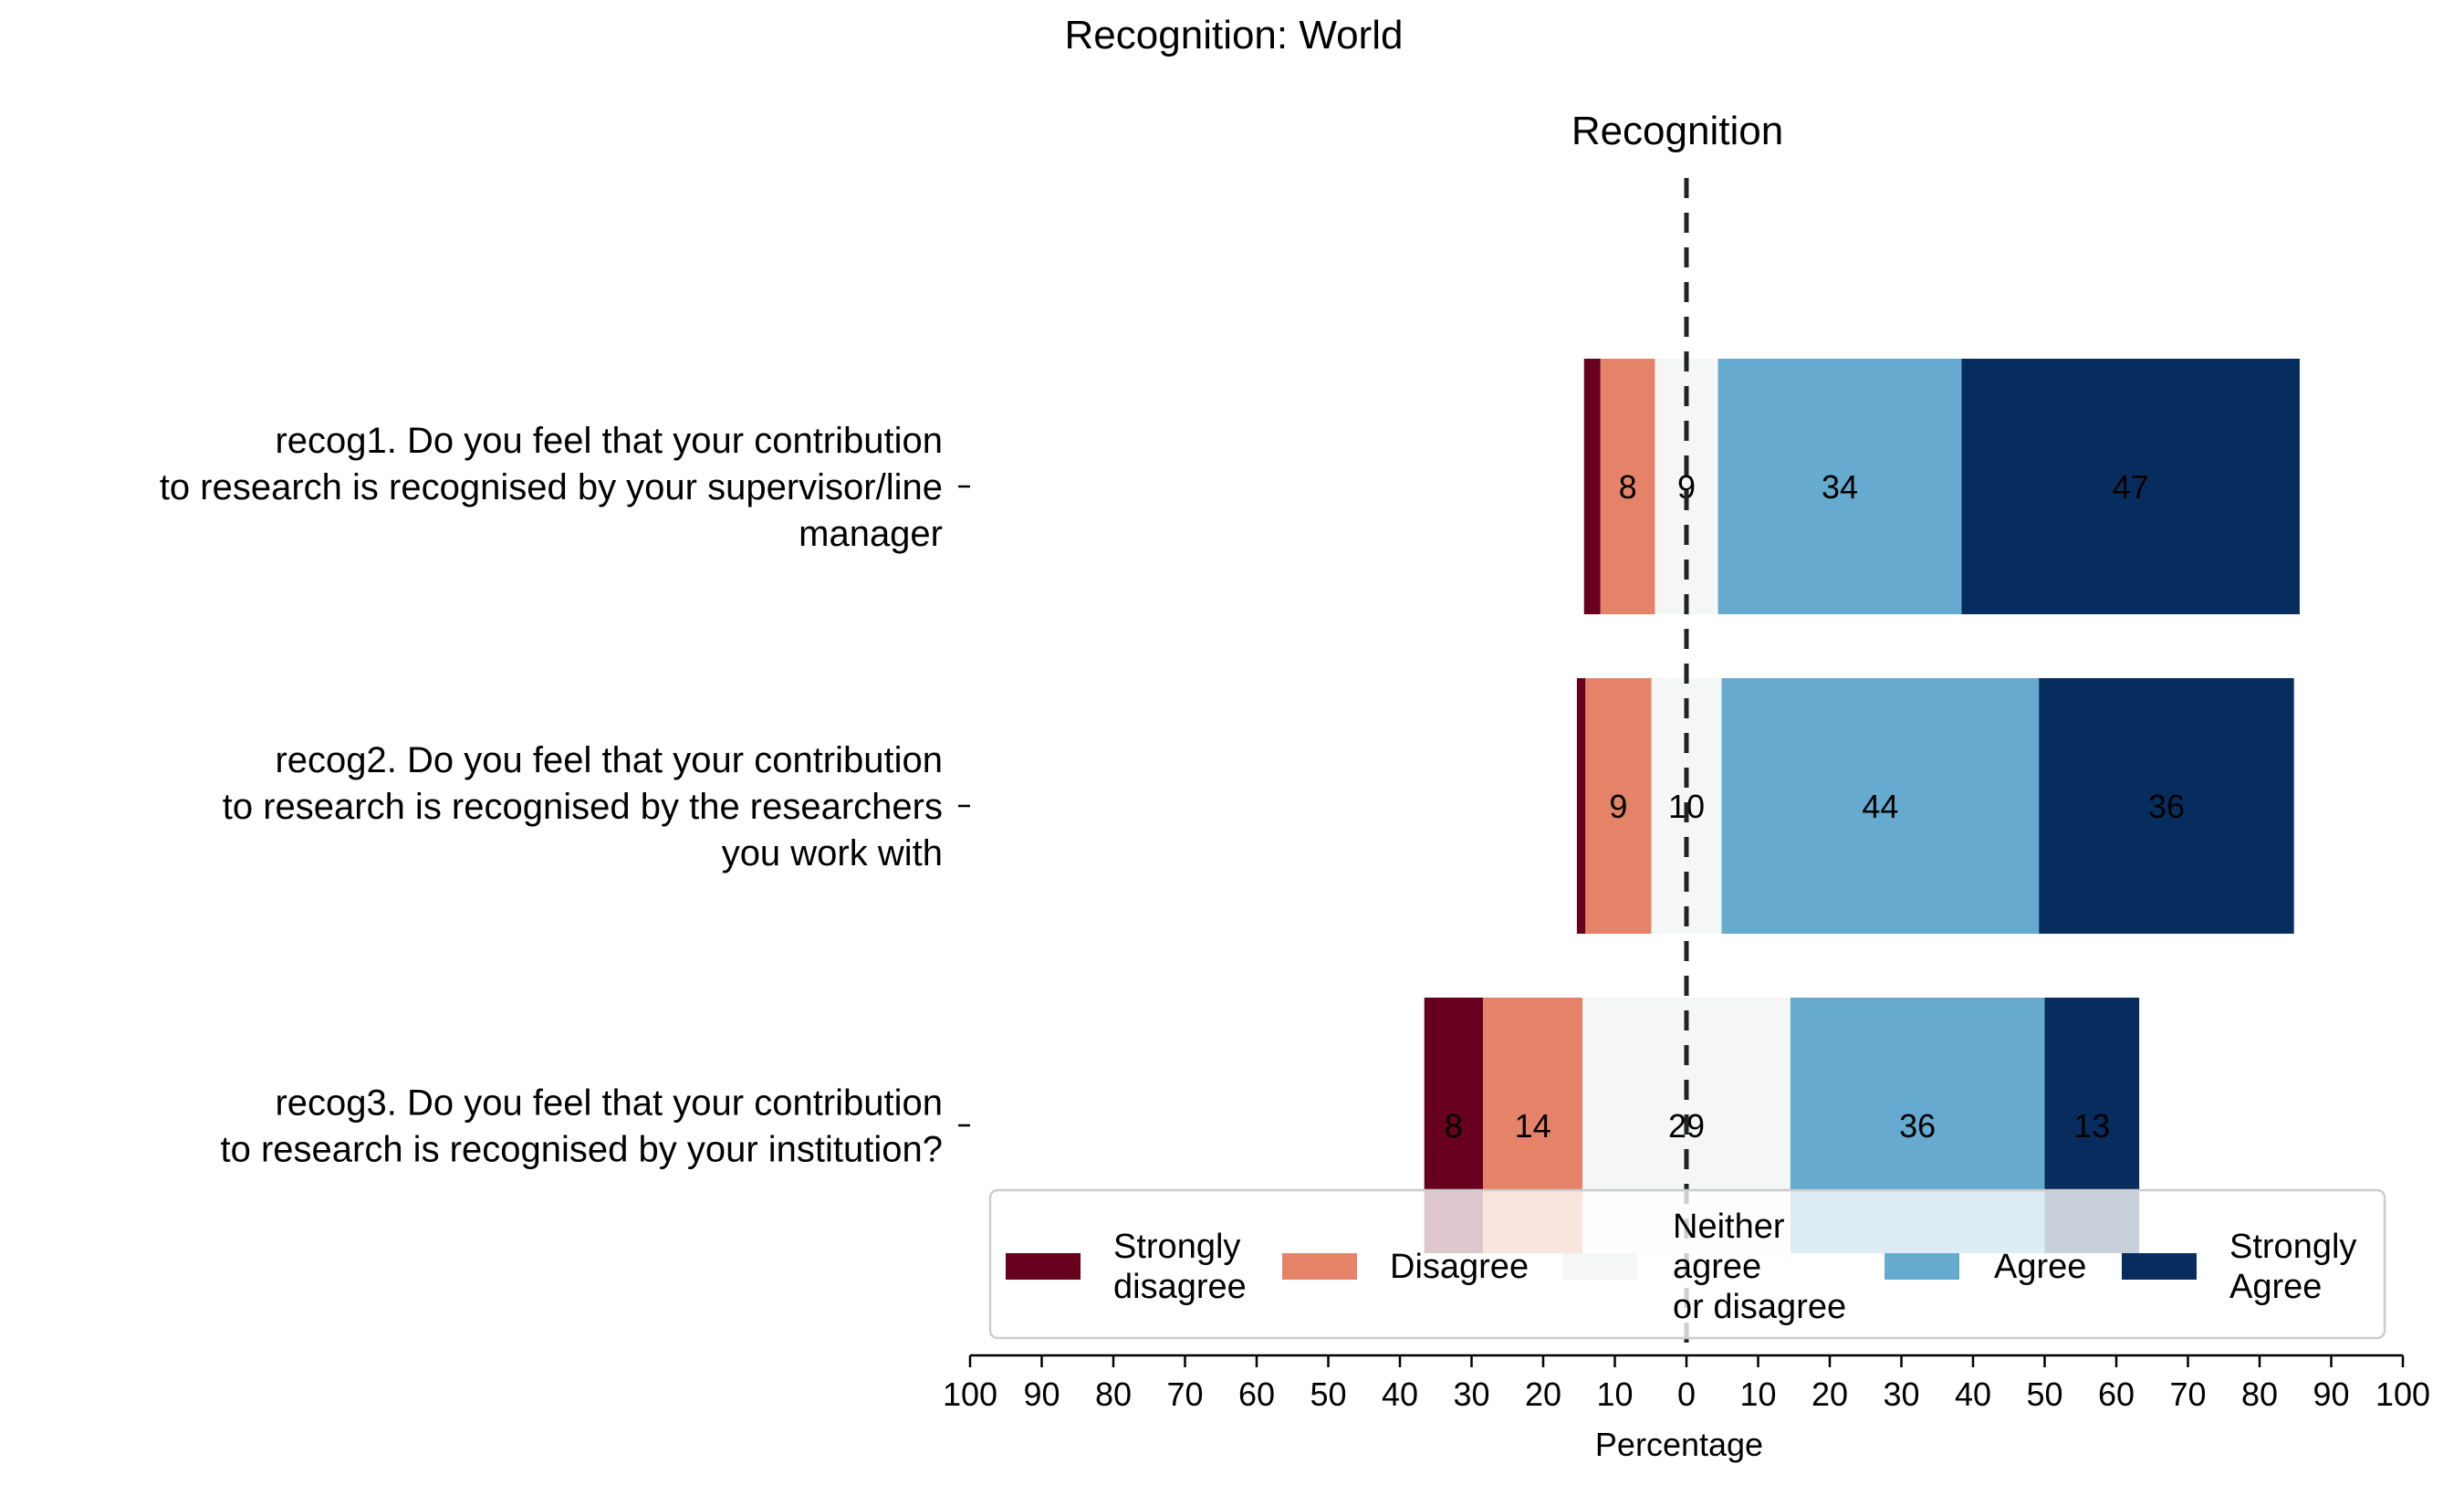 Image resolution: width=2464 pixels, height=1506 pixels. I want to click on legend-label-line: or disagree, so click(1759, 1307).